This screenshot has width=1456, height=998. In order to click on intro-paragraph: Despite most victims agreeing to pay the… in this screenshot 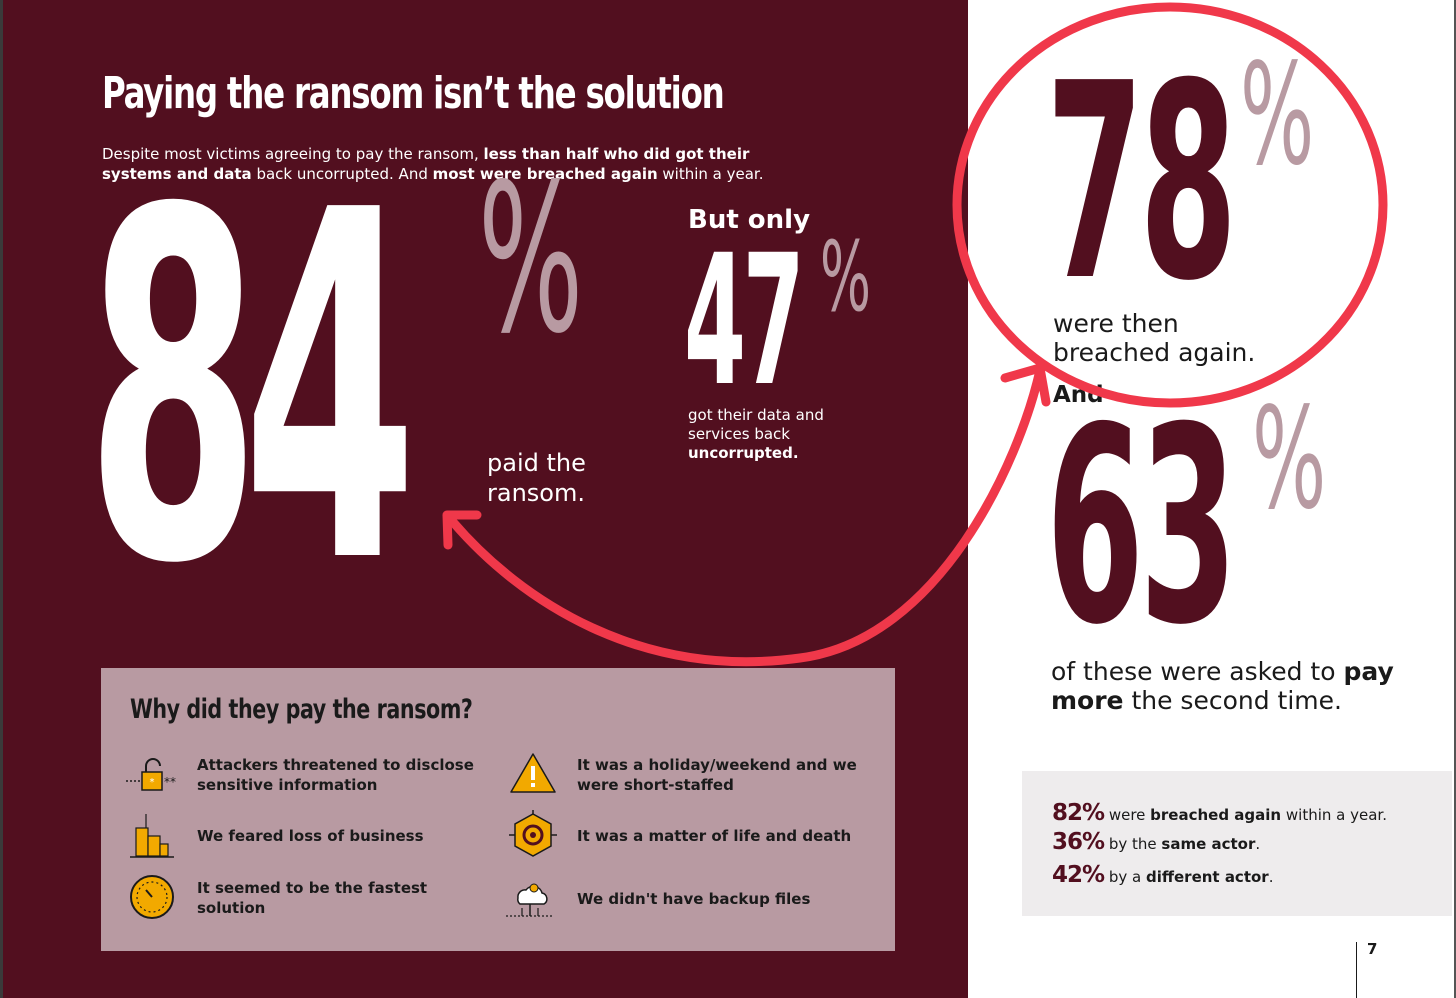, I will do `click(452, 164)`.